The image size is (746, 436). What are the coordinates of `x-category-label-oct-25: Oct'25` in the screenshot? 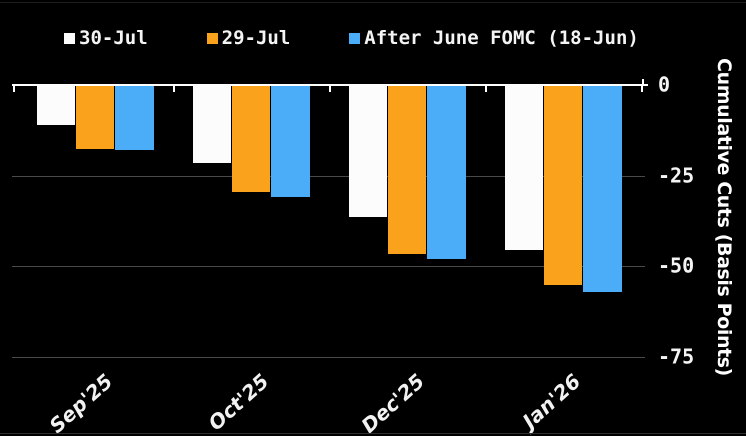 It's located at (238, 402).